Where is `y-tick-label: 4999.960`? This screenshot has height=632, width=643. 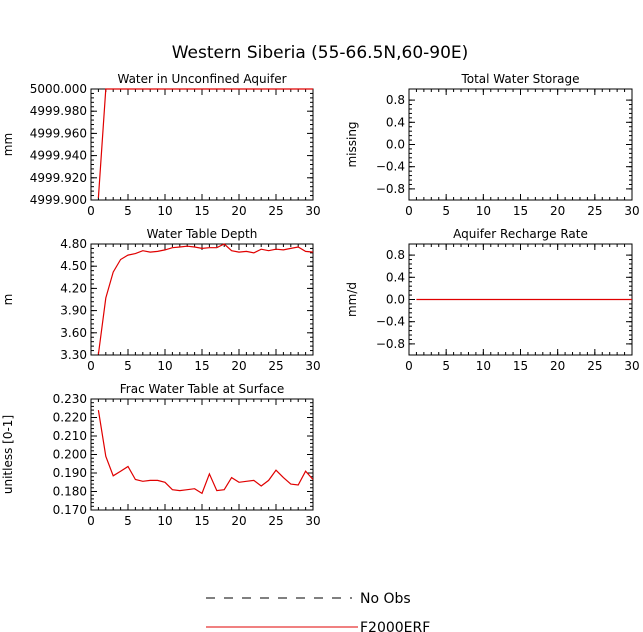 y-tick-label: 4999.960 is located at coordinates (58, 133).